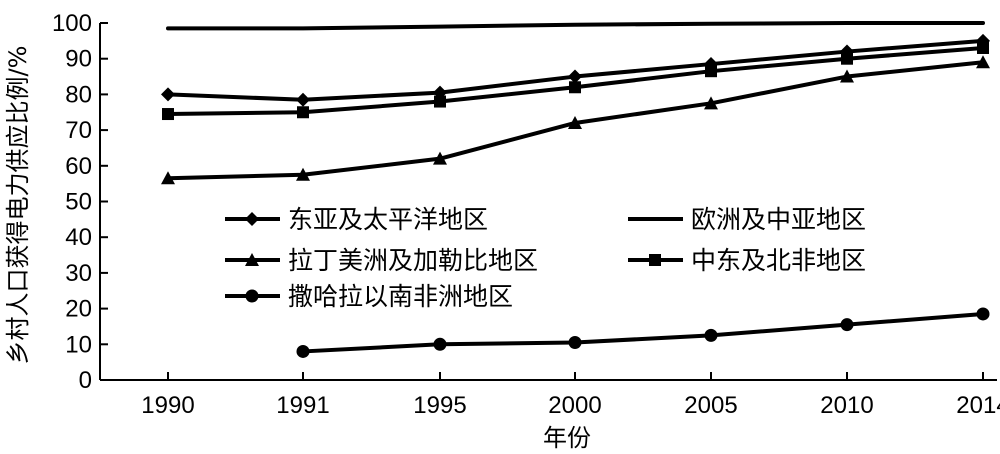 The image size is (1000, 454). What do you see at coordinates (302, 405) in the screenshot?
I see `x-tick-label: 1991` at bounding box center [302, 405].